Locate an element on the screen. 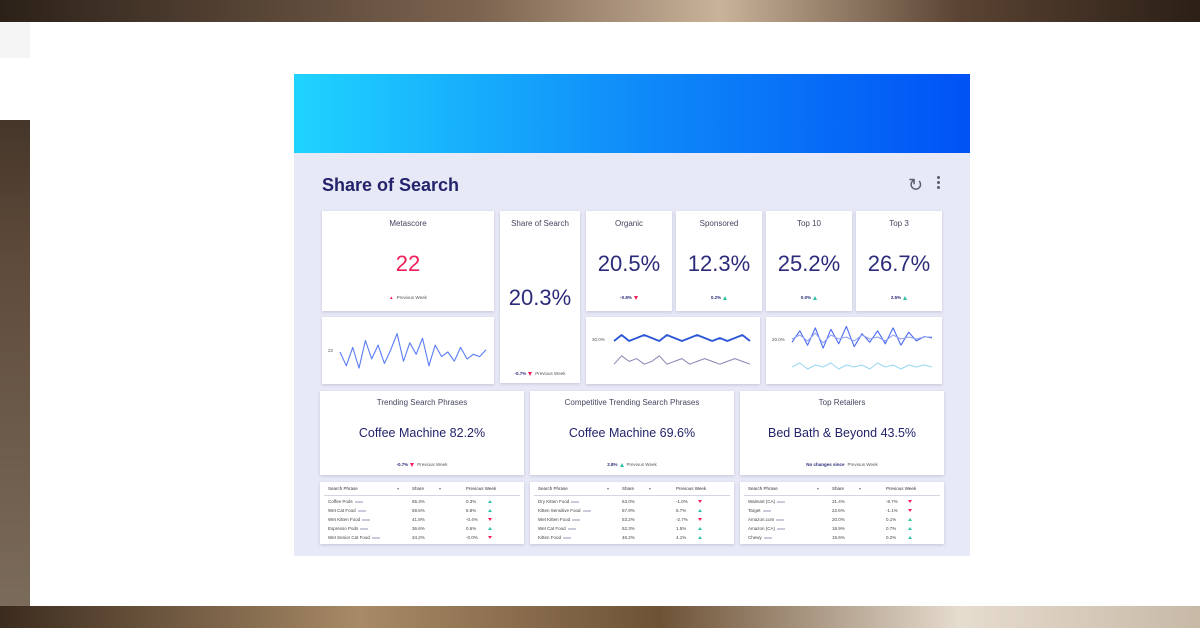  share-cell: 36.6% is located at coordinates (418, 528).